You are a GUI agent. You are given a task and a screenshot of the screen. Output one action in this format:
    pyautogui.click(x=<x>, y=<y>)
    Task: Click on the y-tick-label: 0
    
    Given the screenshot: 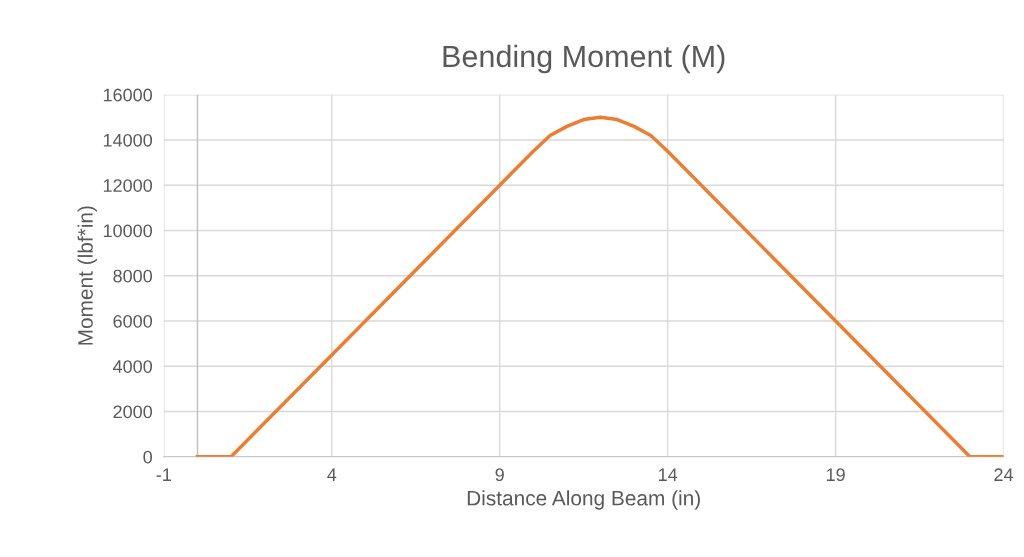 What is the action you would take?
    pyautogui.click(x=148, y=457)
    